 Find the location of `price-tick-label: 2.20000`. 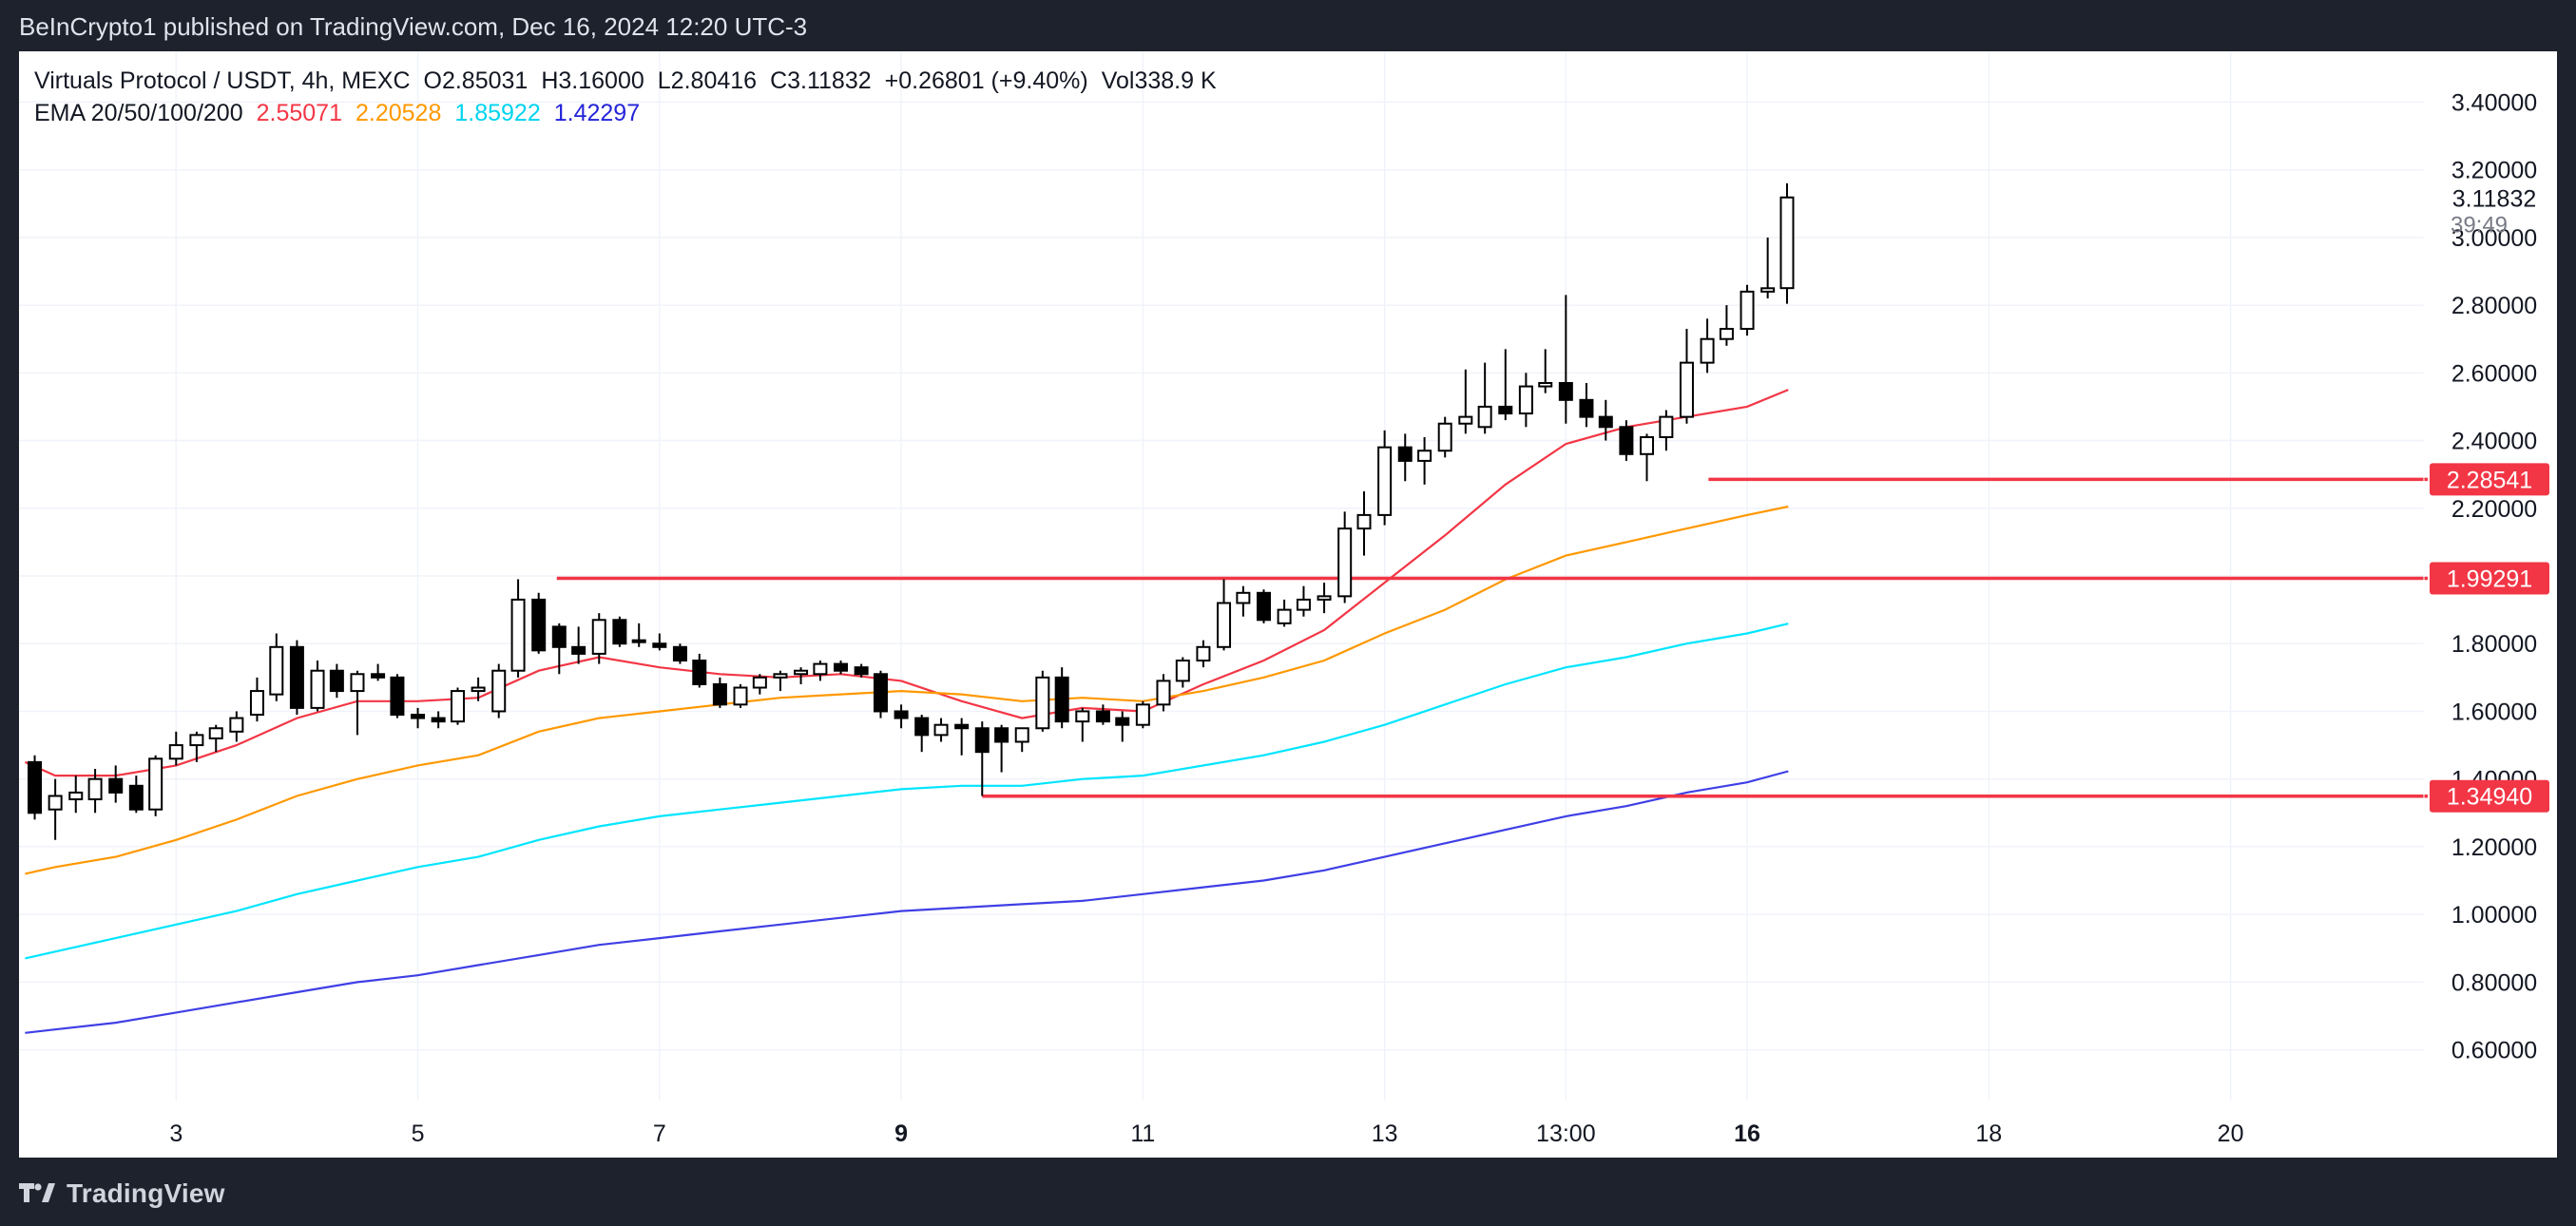

price-tick-label: 2.20000 is located at coordinates (2494, 510).